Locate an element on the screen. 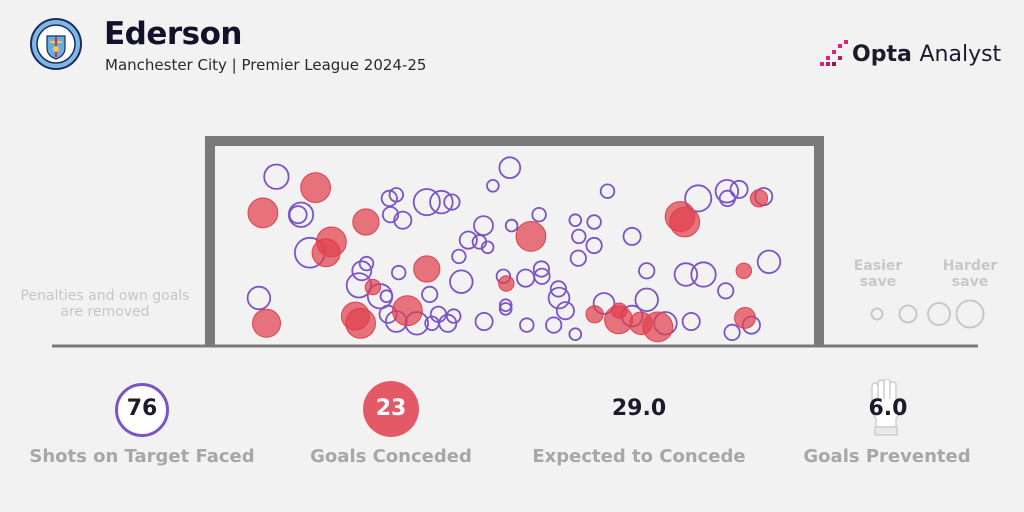  goals-conceded-label: Goals Conceded is located at coordinates (391, 456).